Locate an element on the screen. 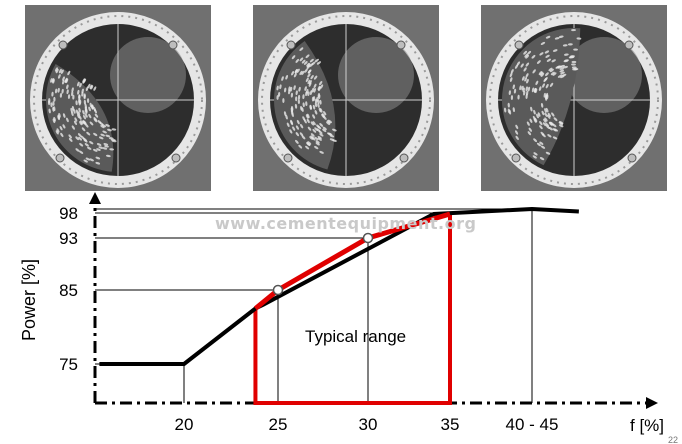  x-axis-title: f [%] is located at coordinates (647, 425).